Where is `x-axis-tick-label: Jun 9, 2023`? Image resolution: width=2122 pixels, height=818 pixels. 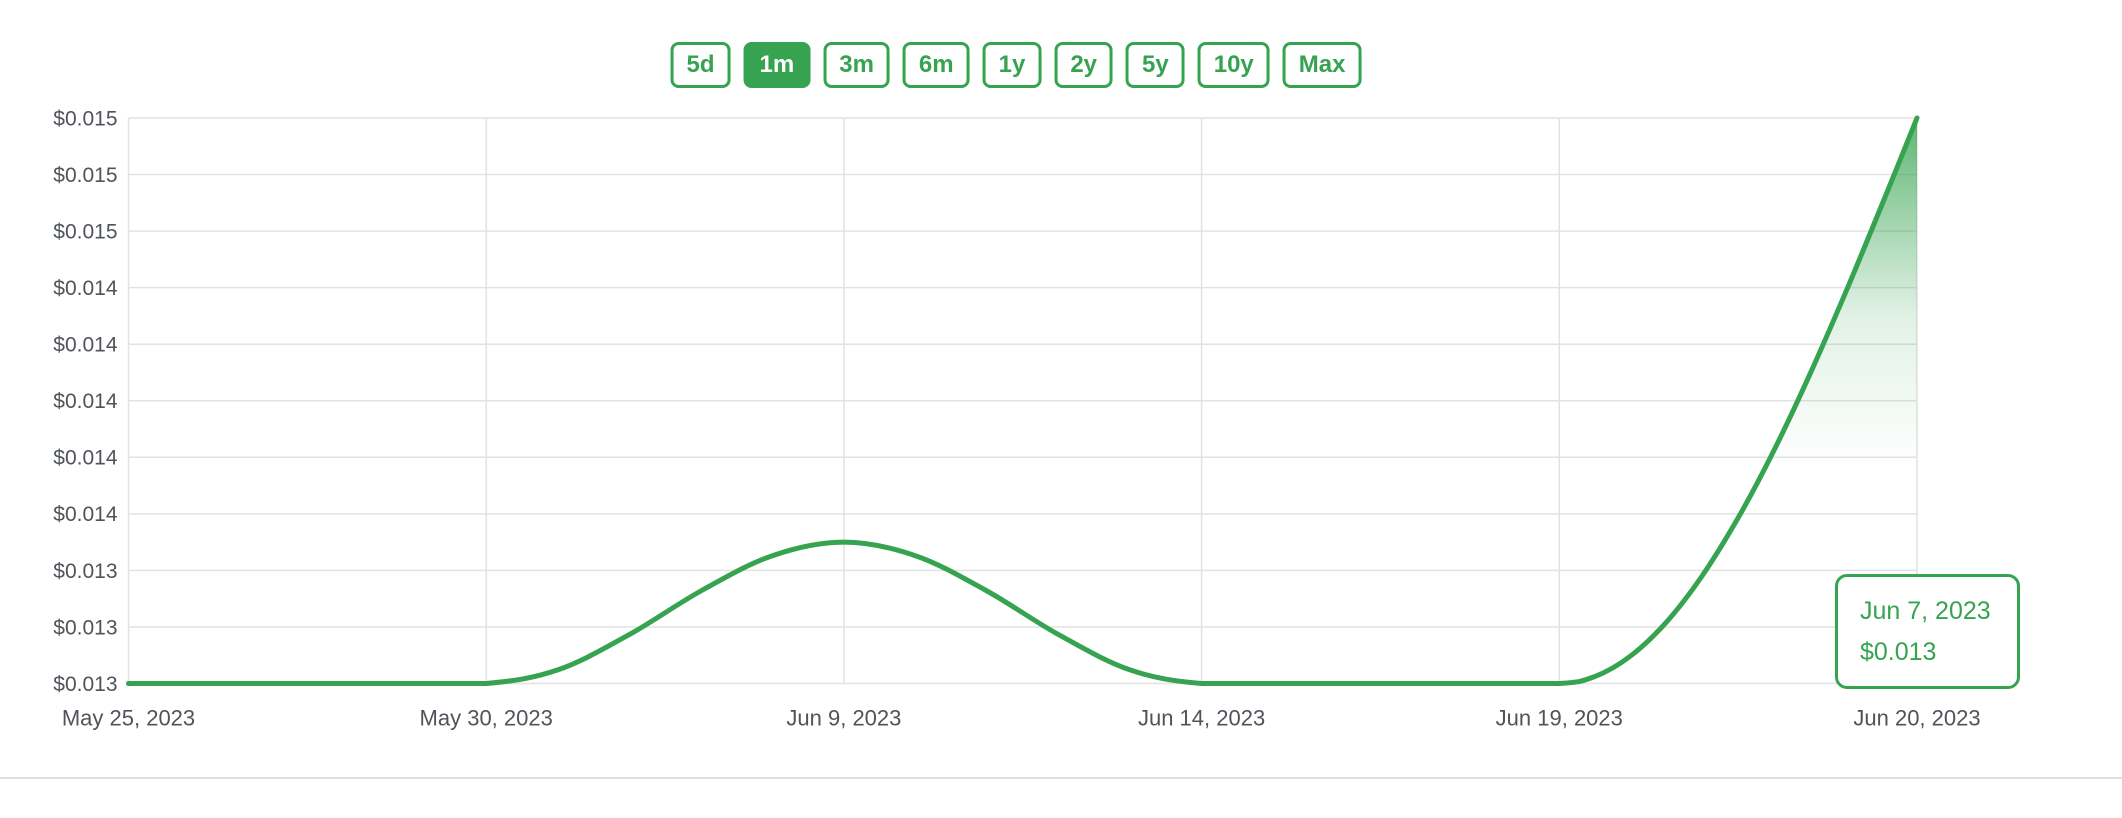
x-axis-tick-label: Jun 9, 2023 is located at coordinates (843, 718).